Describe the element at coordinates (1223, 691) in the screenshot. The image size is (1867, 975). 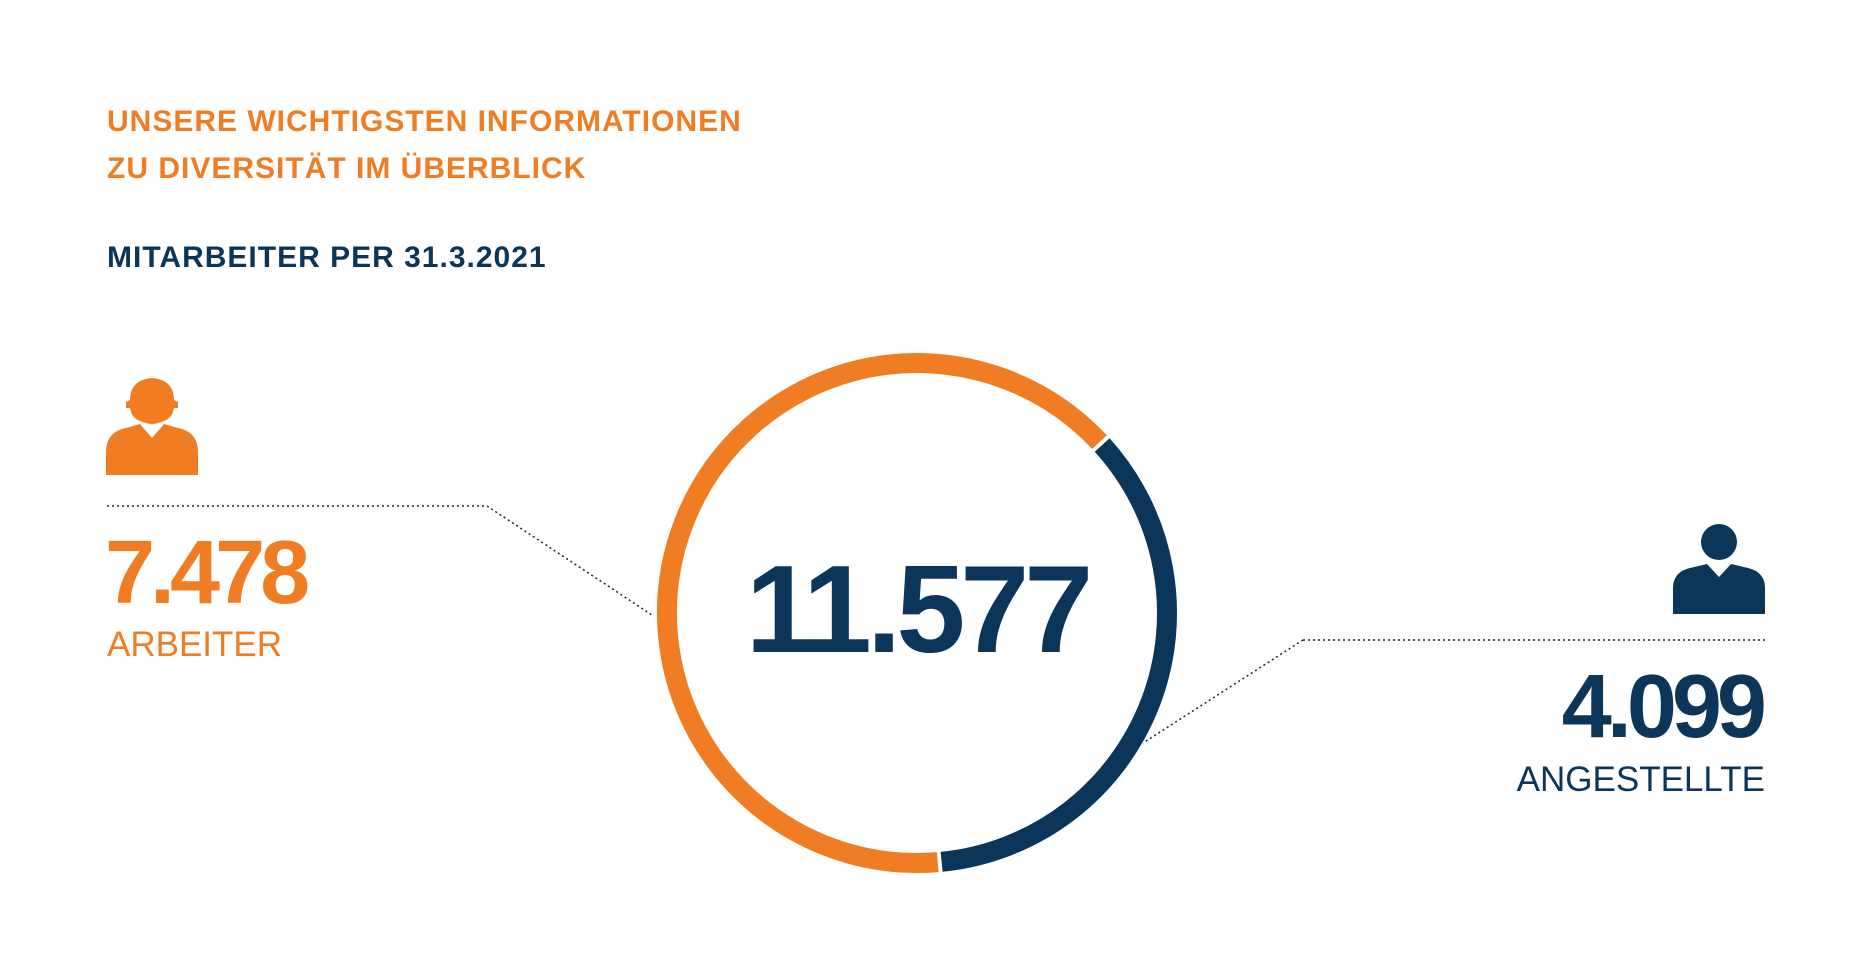
I see `callout-connector-angestellte` at that location.